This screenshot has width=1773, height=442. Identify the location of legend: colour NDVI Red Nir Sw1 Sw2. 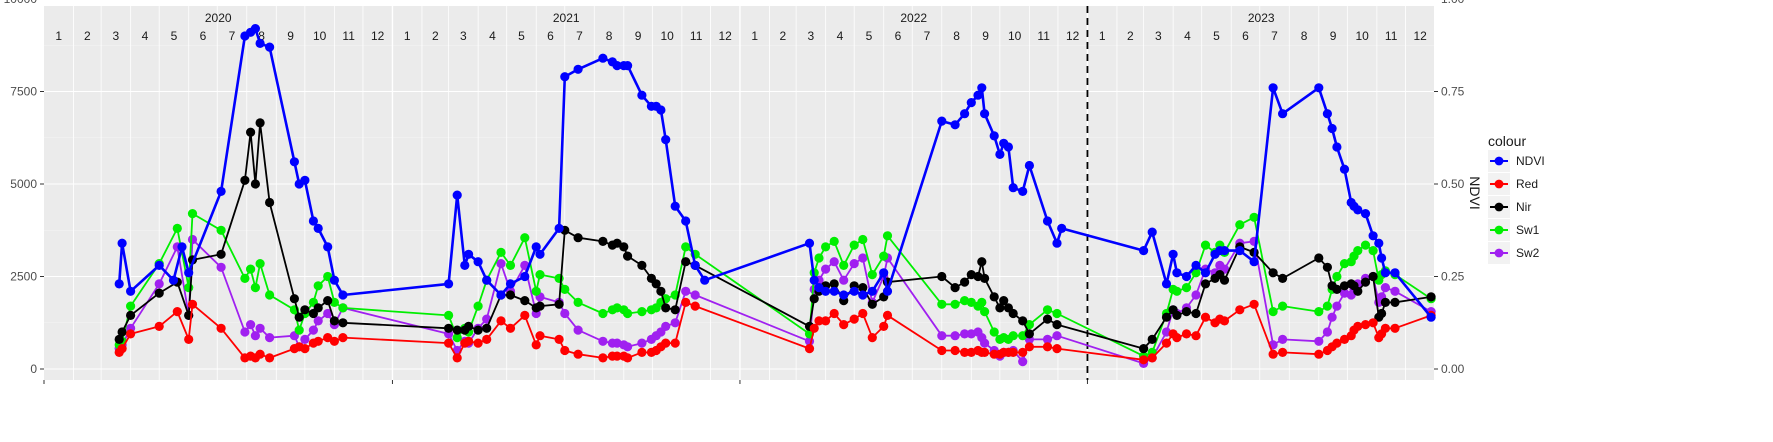
(1516, 198).